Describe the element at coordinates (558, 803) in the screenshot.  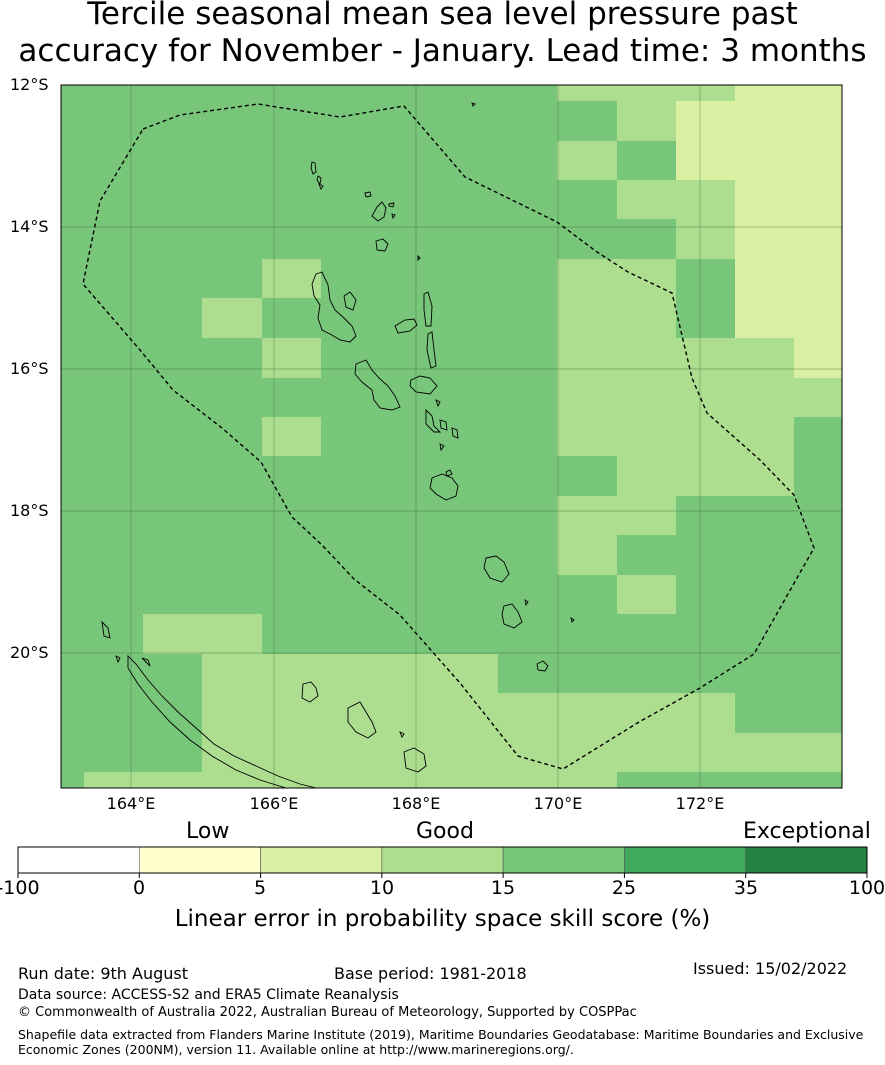
I see `lon-label-170e: 170°E` at that location.